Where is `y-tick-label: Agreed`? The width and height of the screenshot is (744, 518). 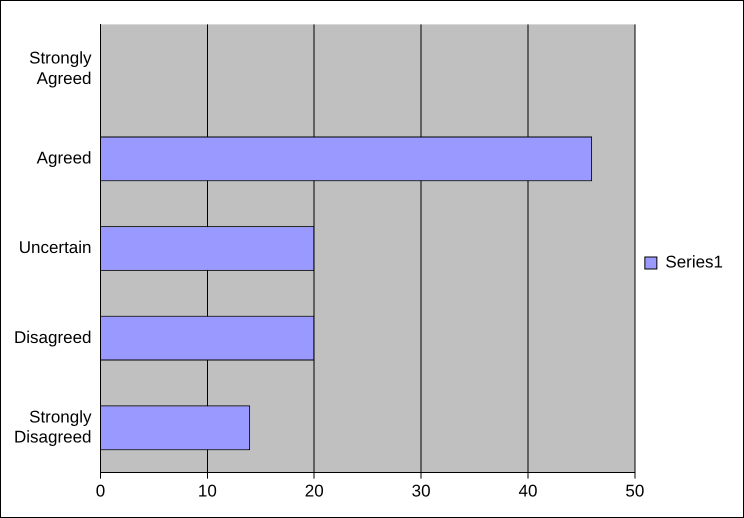 y-tick-label: Agreed is located at coordinates (64, 158).